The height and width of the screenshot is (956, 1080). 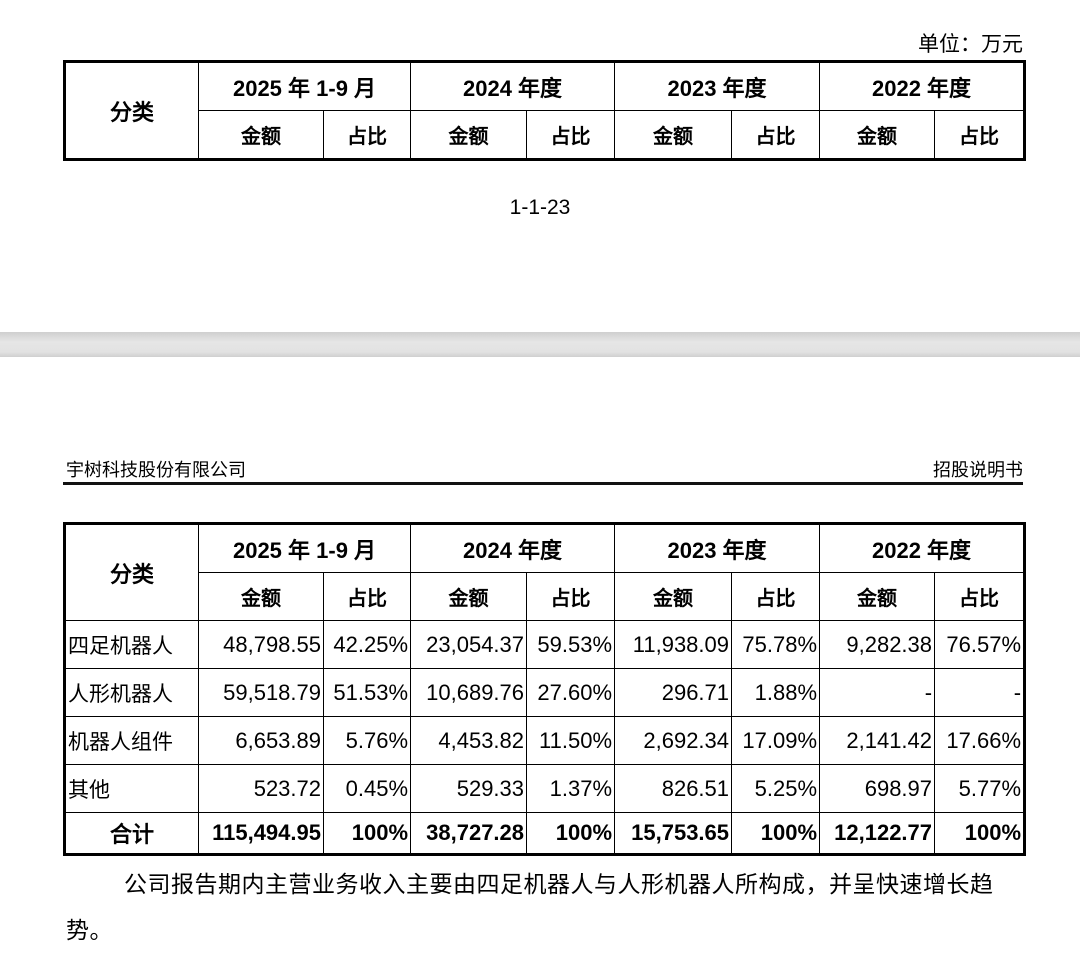 I want to click on amount-cell: 2,692.34, so click(x=673, y=740).